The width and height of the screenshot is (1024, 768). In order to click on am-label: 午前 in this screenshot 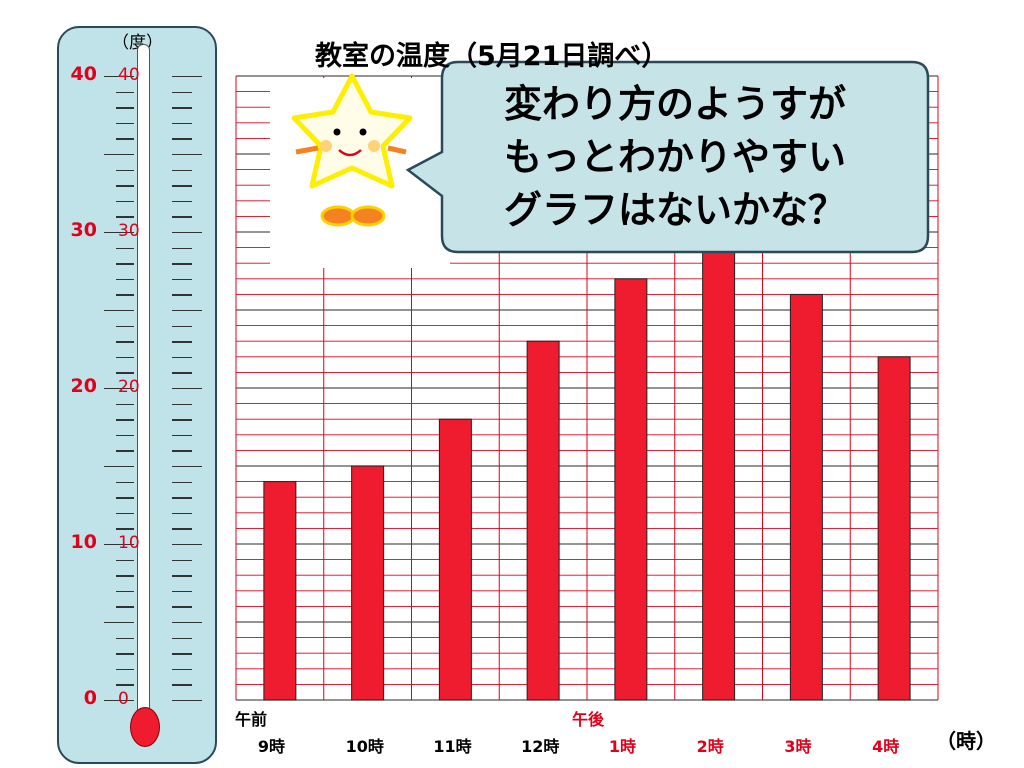, I will do `click(251, 719)`.